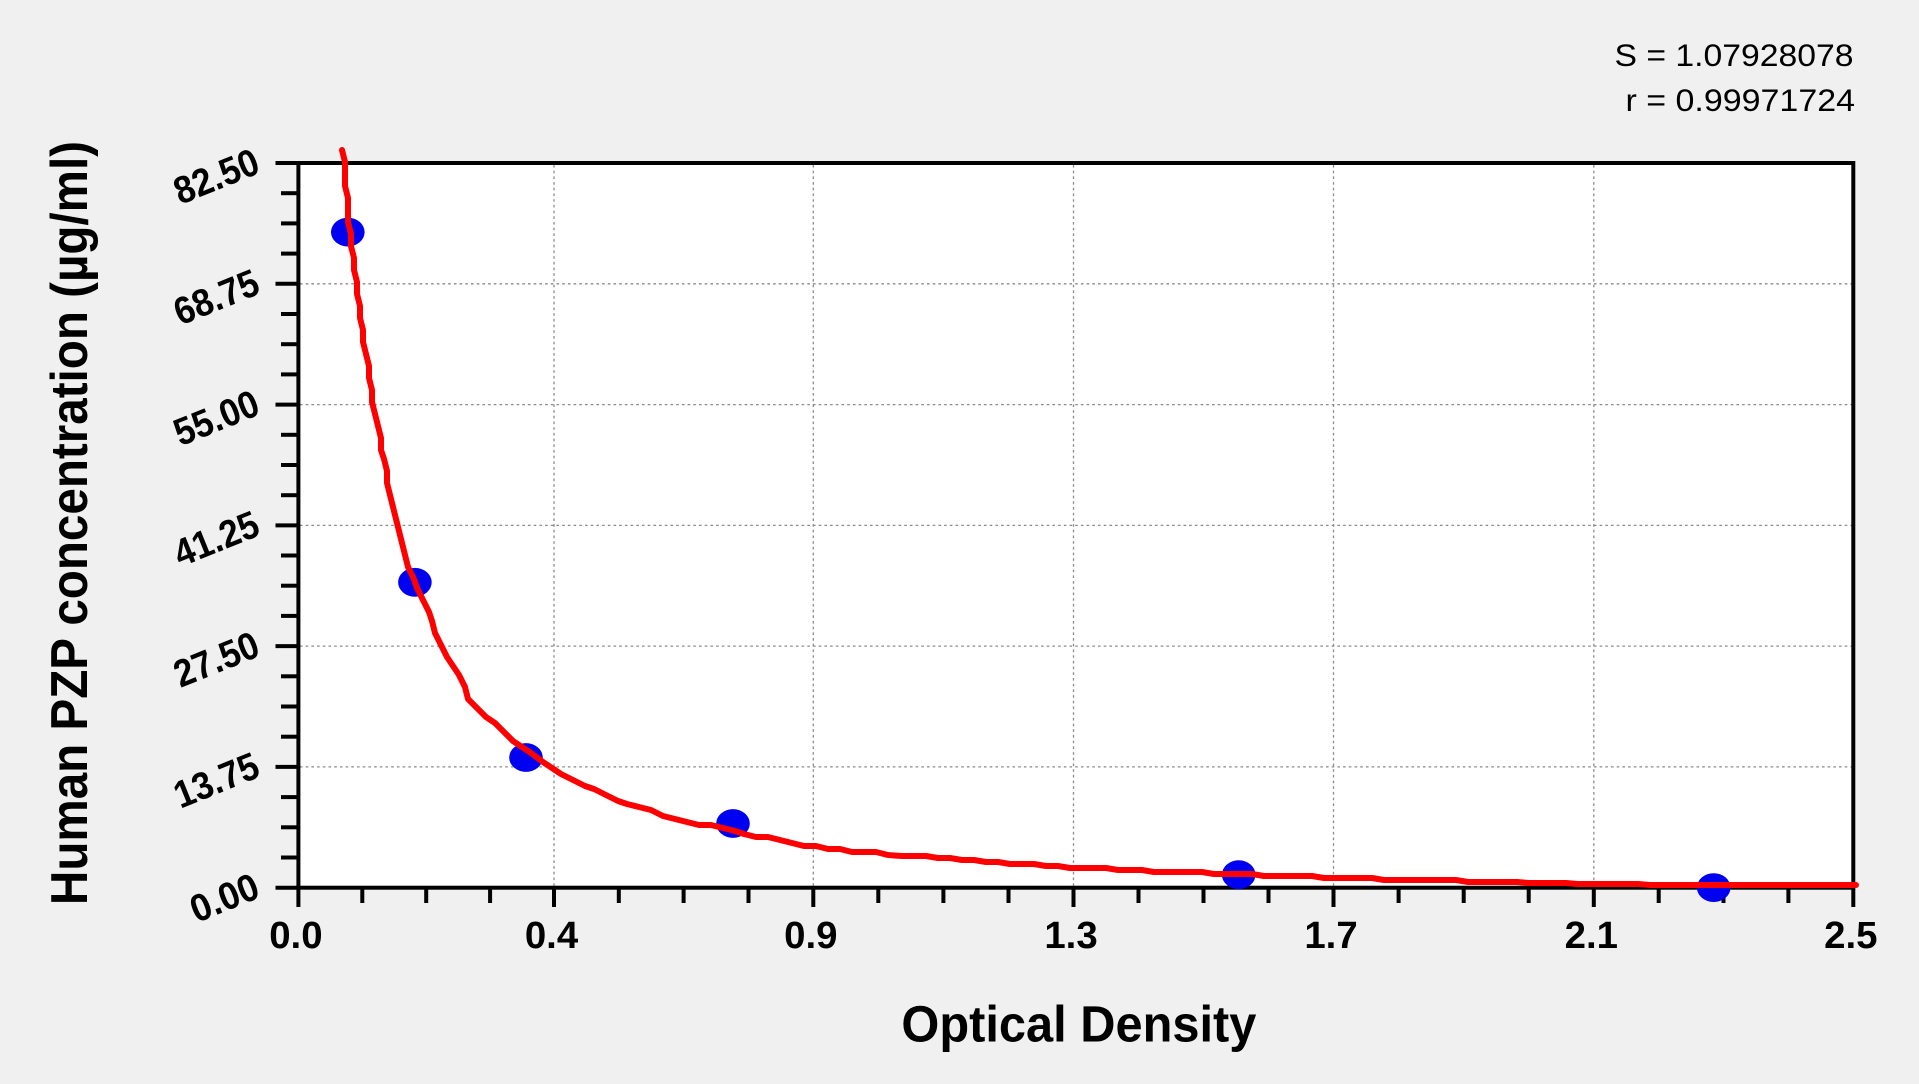 The width and height of the screenshot is (1919, 1084). Describe the element at coordinates (552, 935) in the screenshot. I see `svg-text: 0.4` at that location.